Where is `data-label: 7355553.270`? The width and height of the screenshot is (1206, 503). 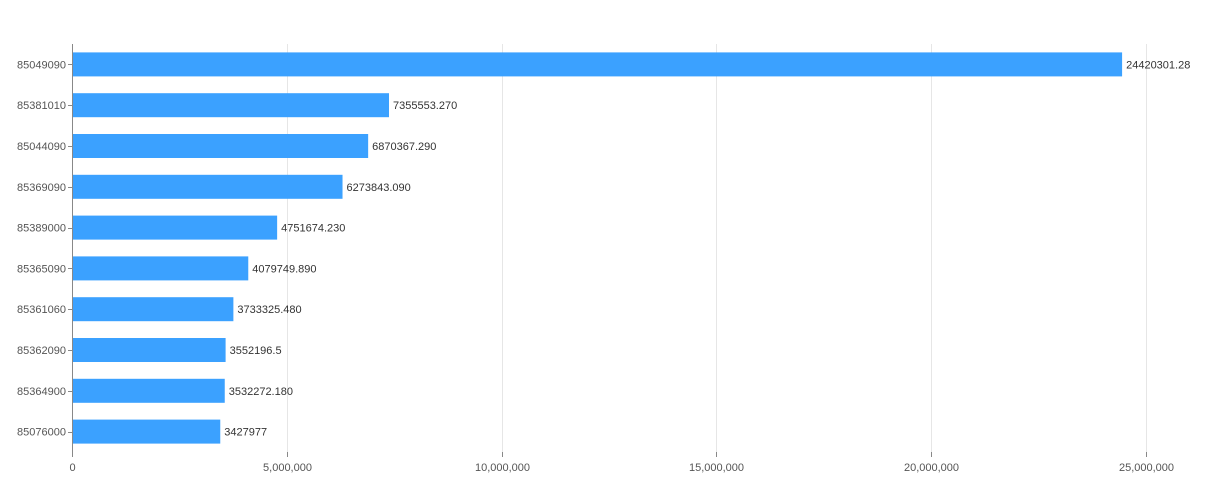 data-label: 7355553.270 is located at coordinates (425, 106).